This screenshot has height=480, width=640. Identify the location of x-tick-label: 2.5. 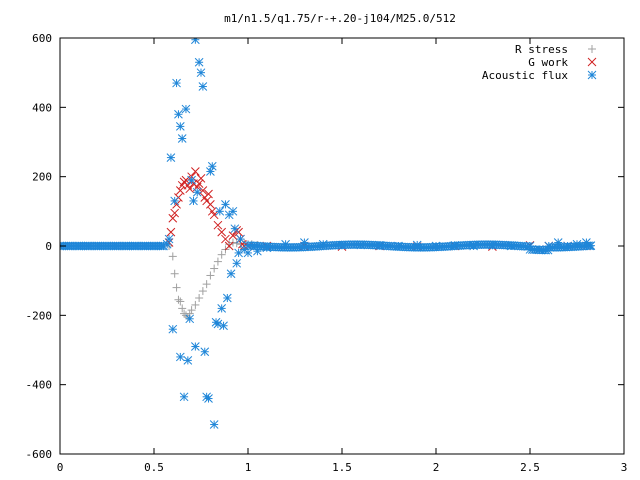
(530, 467).